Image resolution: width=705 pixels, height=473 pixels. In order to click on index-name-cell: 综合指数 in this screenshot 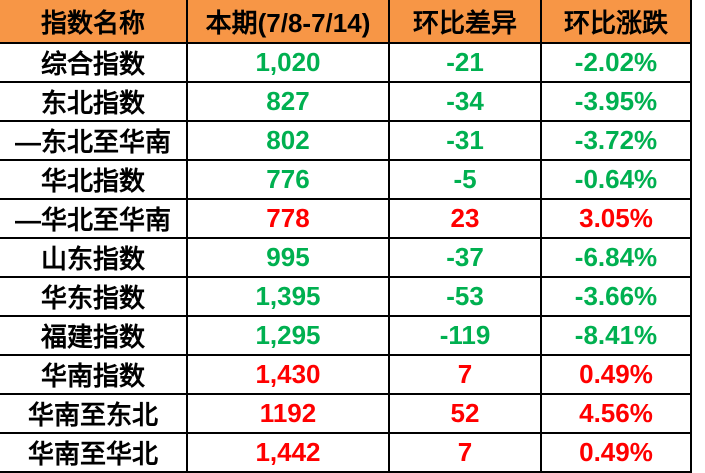, I will do `click(94, 62)`.